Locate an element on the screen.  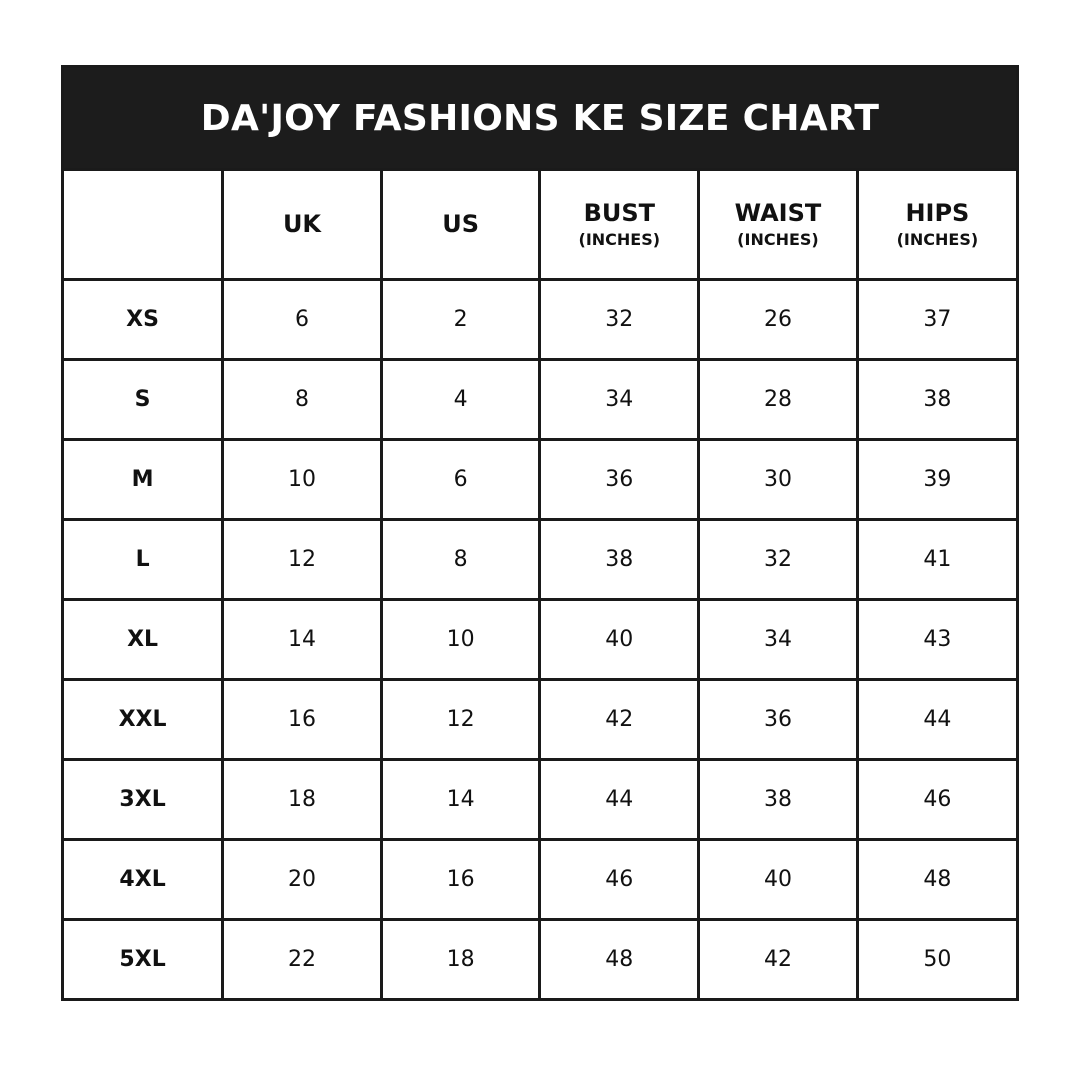
table-cell: 2 is located at coordinates (460, 319).